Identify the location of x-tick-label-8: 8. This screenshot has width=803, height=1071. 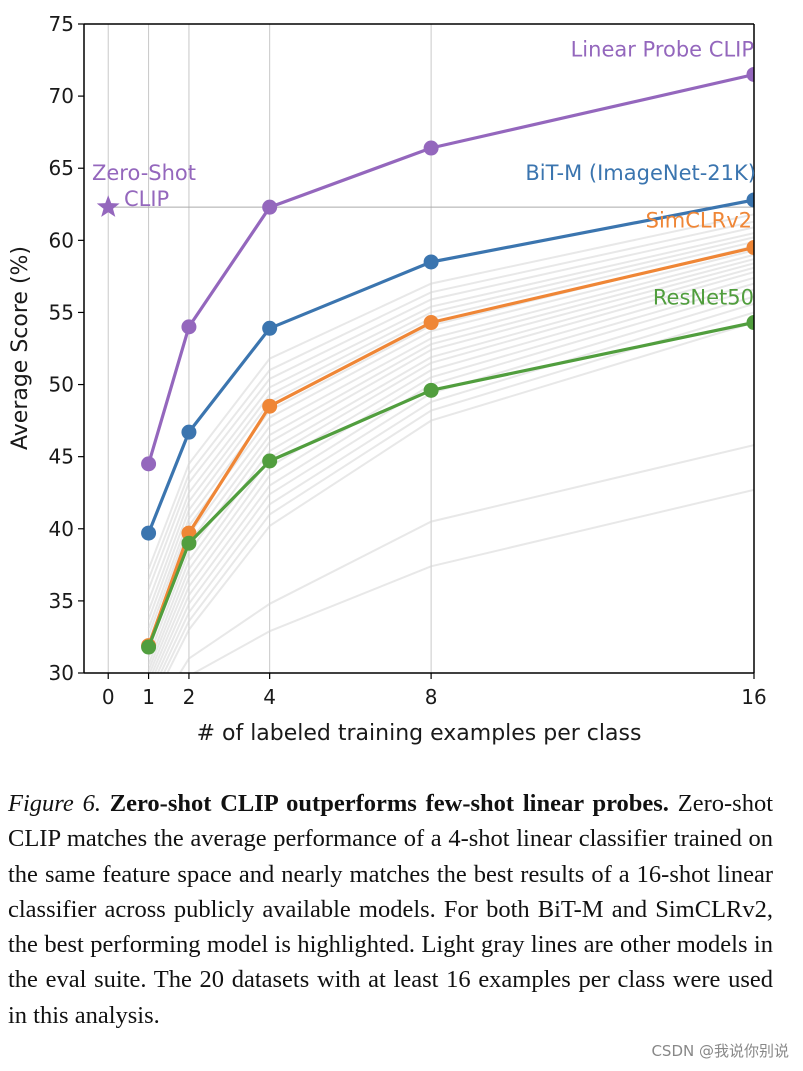
(431, 697).